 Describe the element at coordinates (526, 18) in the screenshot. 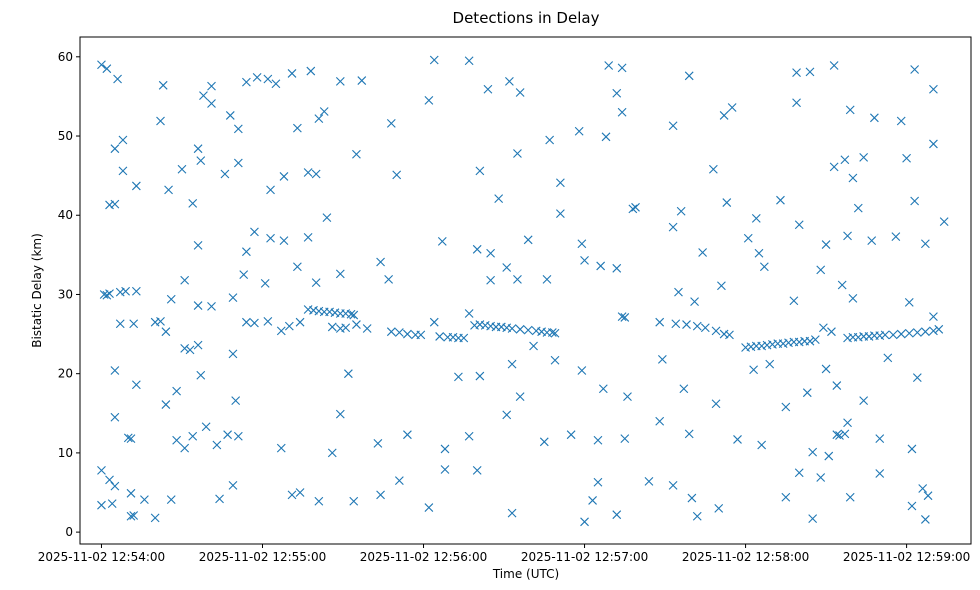

I see `chart-title: Detections in Delay` at that location.